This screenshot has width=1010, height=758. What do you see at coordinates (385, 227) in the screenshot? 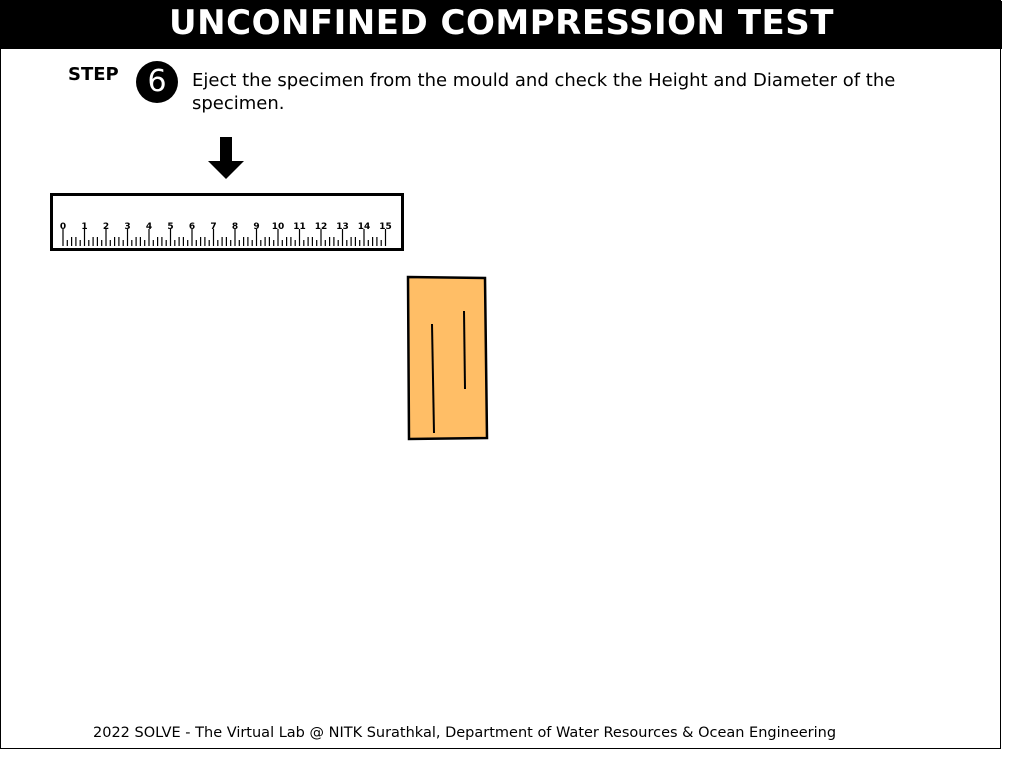
I see `ruler-tick-label: 15` at bounding box center [385, 227].